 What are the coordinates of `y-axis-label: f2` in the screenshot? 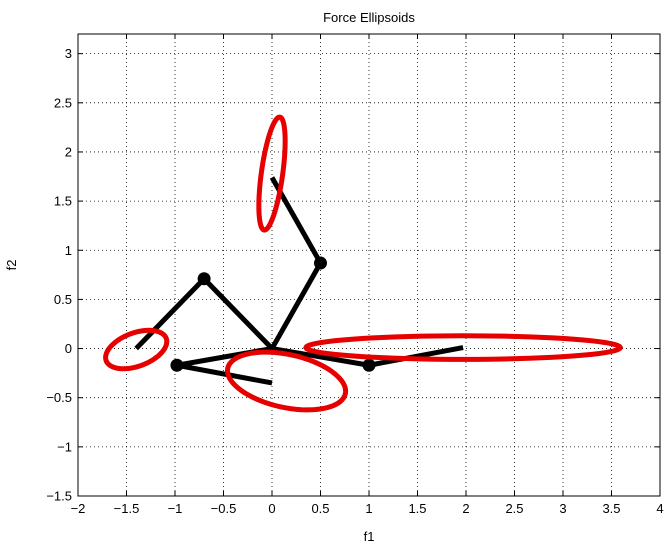 It's located at (11, 265).